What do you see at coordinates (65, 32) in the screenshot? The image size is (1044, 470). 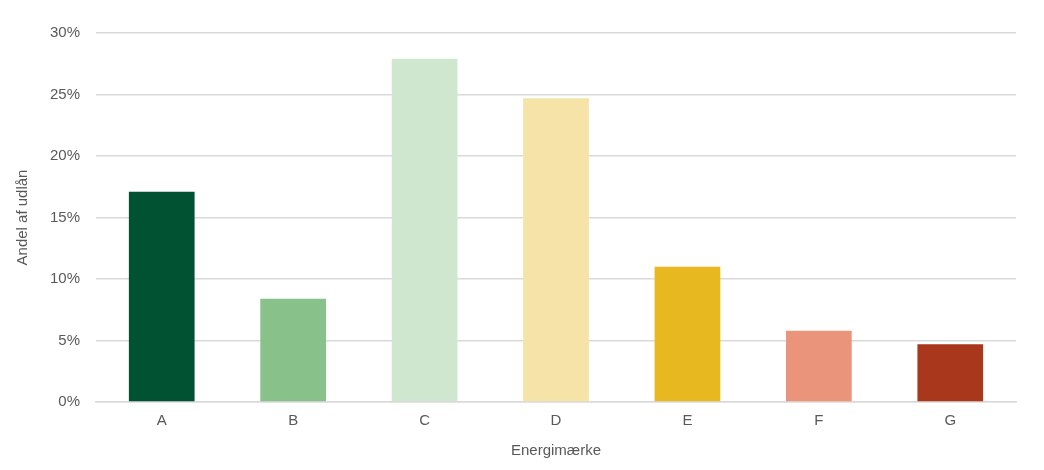 I see `y-tick-label: 30%` at bounding box center [65, 32].